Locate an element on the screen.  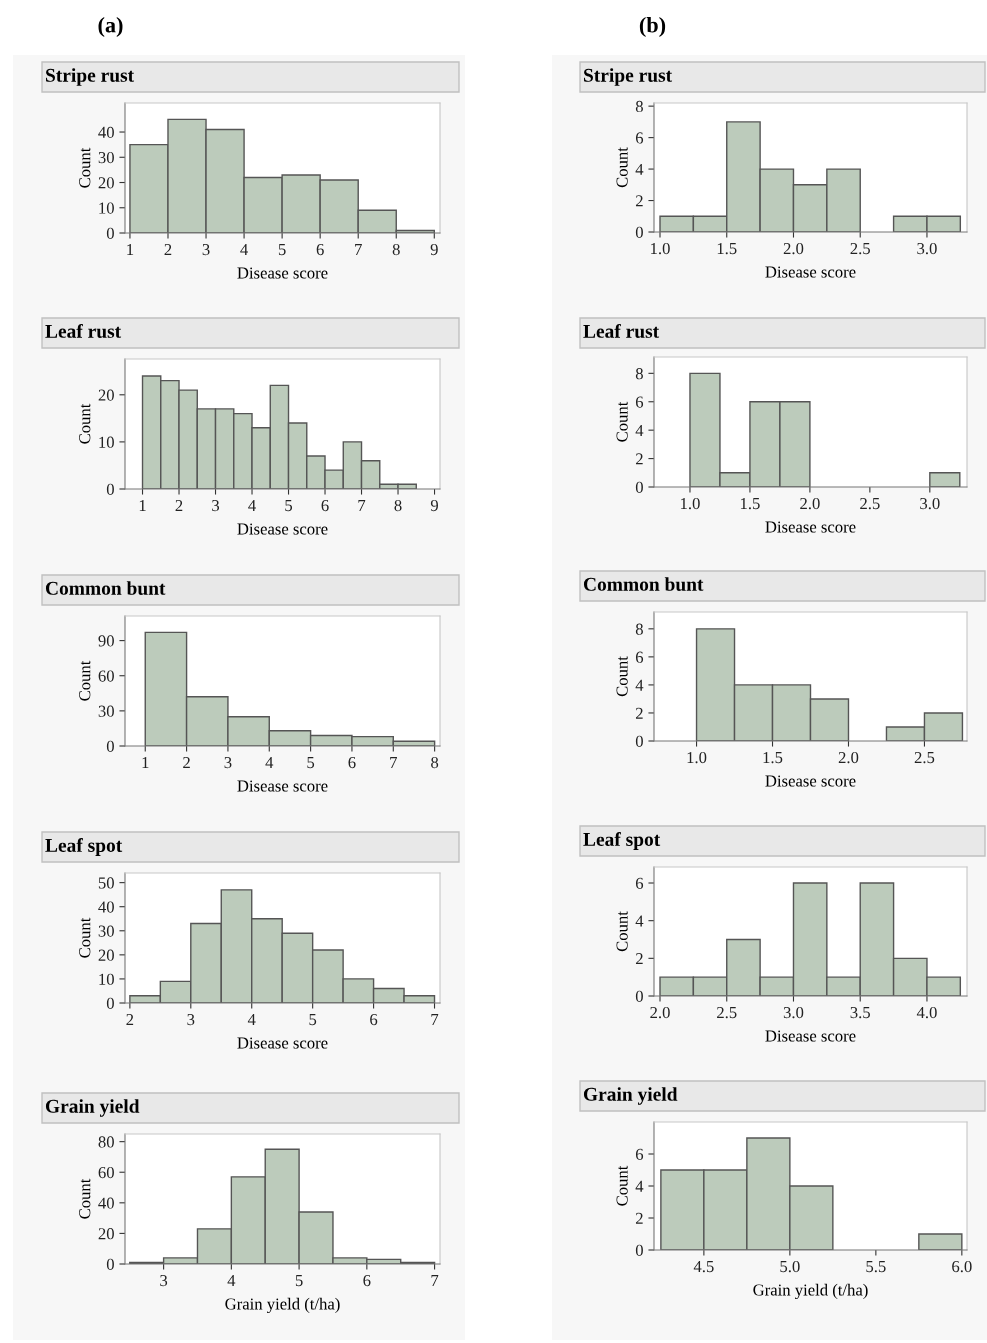
y-tick-label: 90 is located at coordinates (106, 641).